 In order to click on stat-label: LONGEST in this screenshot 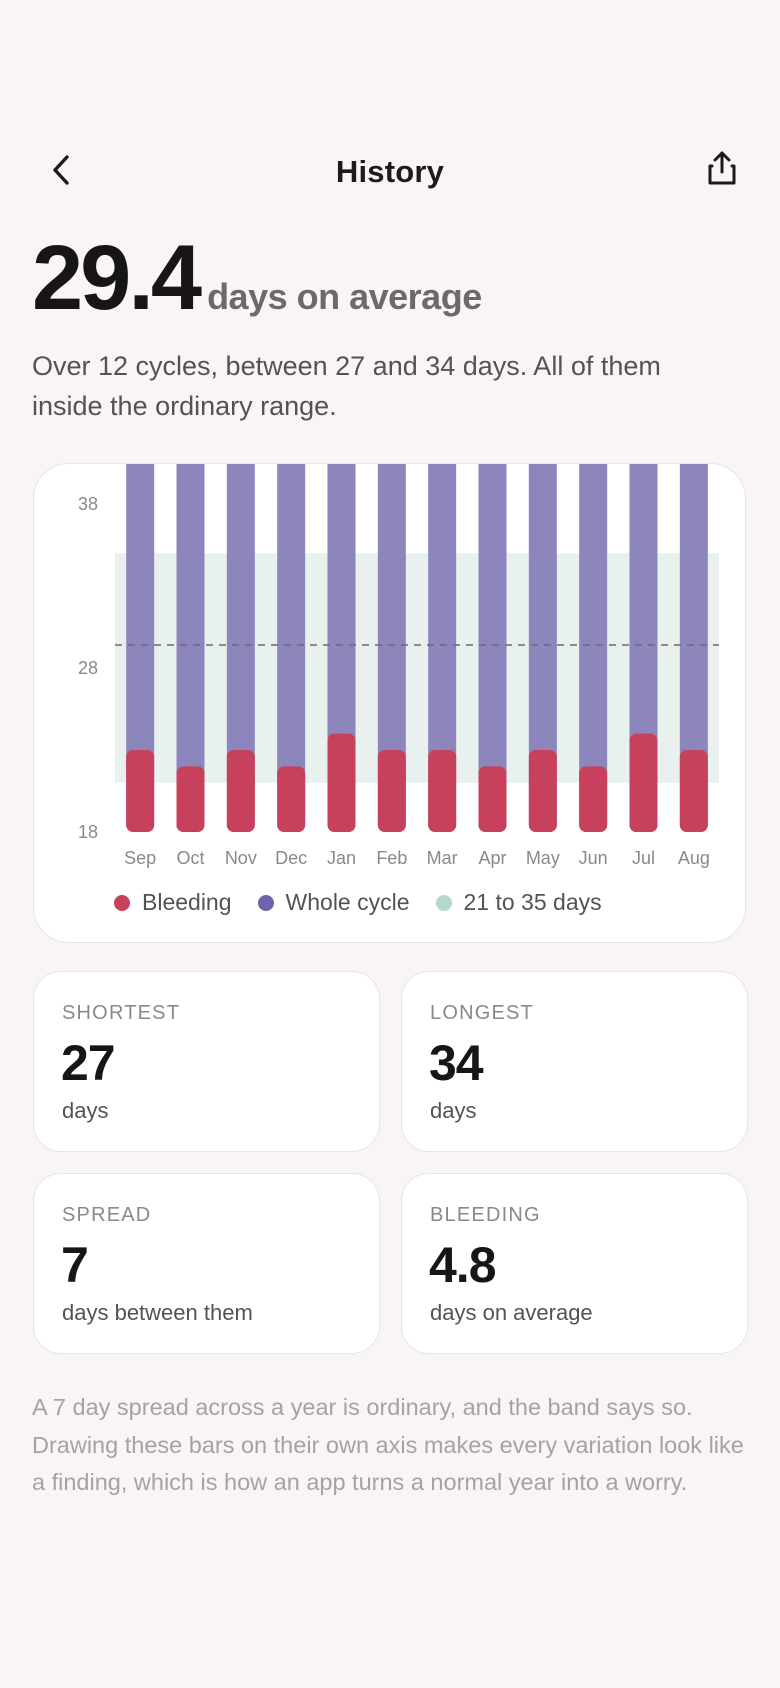, I will do `click(482, 1013)`.